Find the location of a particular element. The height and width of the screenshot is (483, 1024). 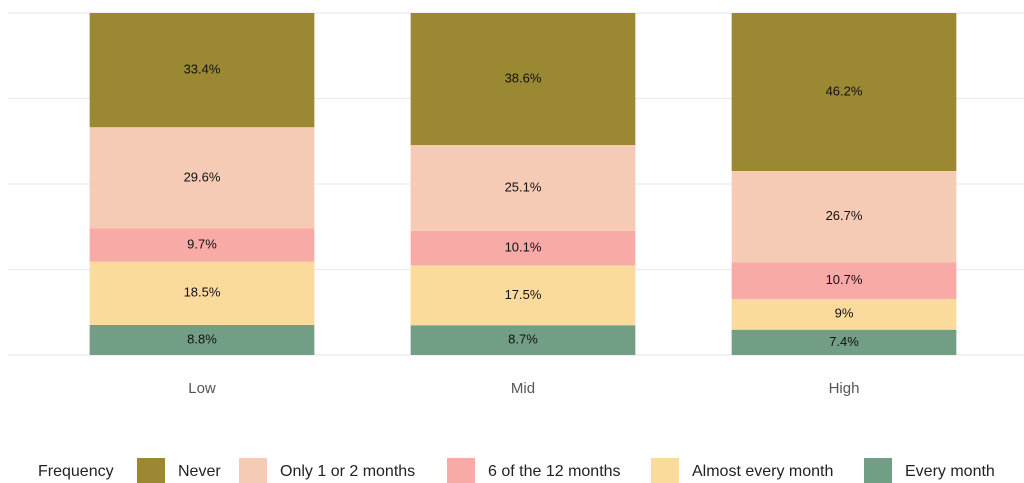

data-label: 18.5% is located at coordinates (202, 292).